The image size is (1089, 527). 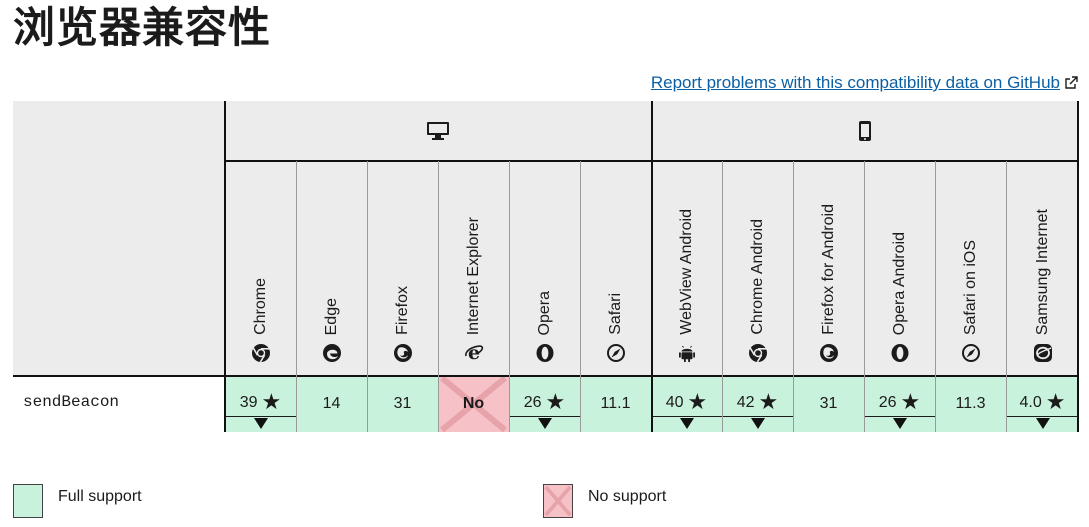 I want to click on support-version: 42 ★, so click(x=757, y=402).